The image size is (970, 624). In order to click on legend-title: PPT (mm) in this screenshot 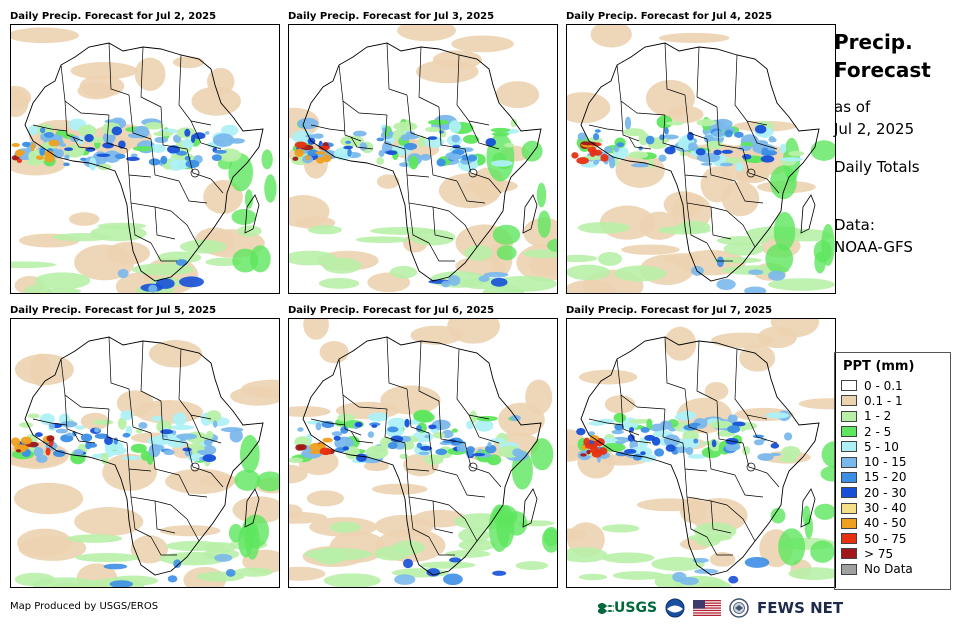, I will do `click(879, 366)`.